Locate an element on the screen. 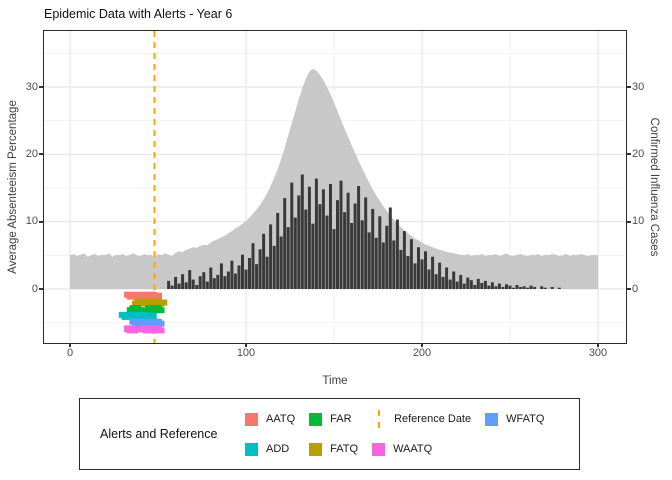 The width and height of the screenshot is (672, 480). legend-item-aatq: AATQ is located at coordinates (270, 419).